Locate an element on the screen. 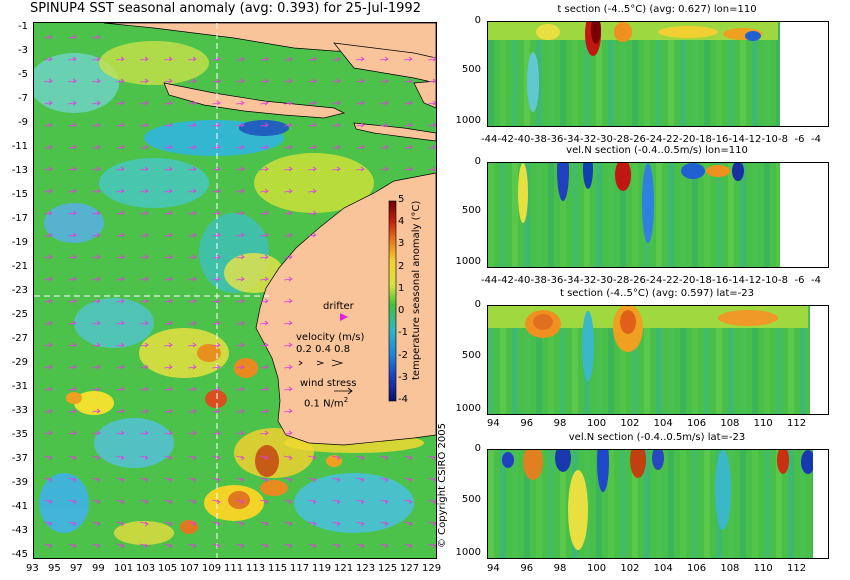 This screenshot has height=580, width=850. map-x-tick: 99 is located at coordinates (98, 568).